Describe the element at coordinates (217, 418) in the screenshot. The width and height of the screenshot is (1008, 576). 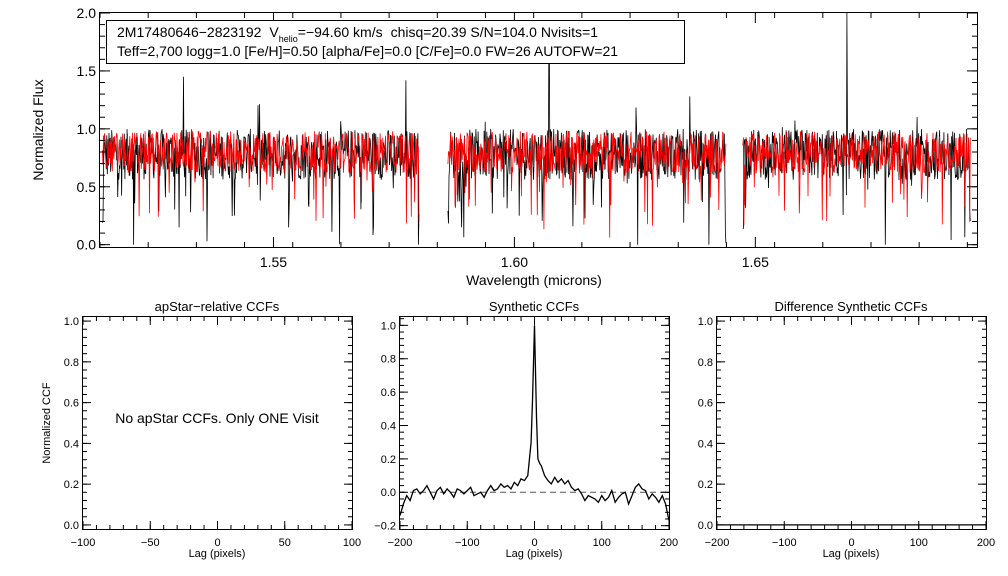
I see `apstar-ccf-message: No apStar CCFs. Only ONE Visit` at that location.